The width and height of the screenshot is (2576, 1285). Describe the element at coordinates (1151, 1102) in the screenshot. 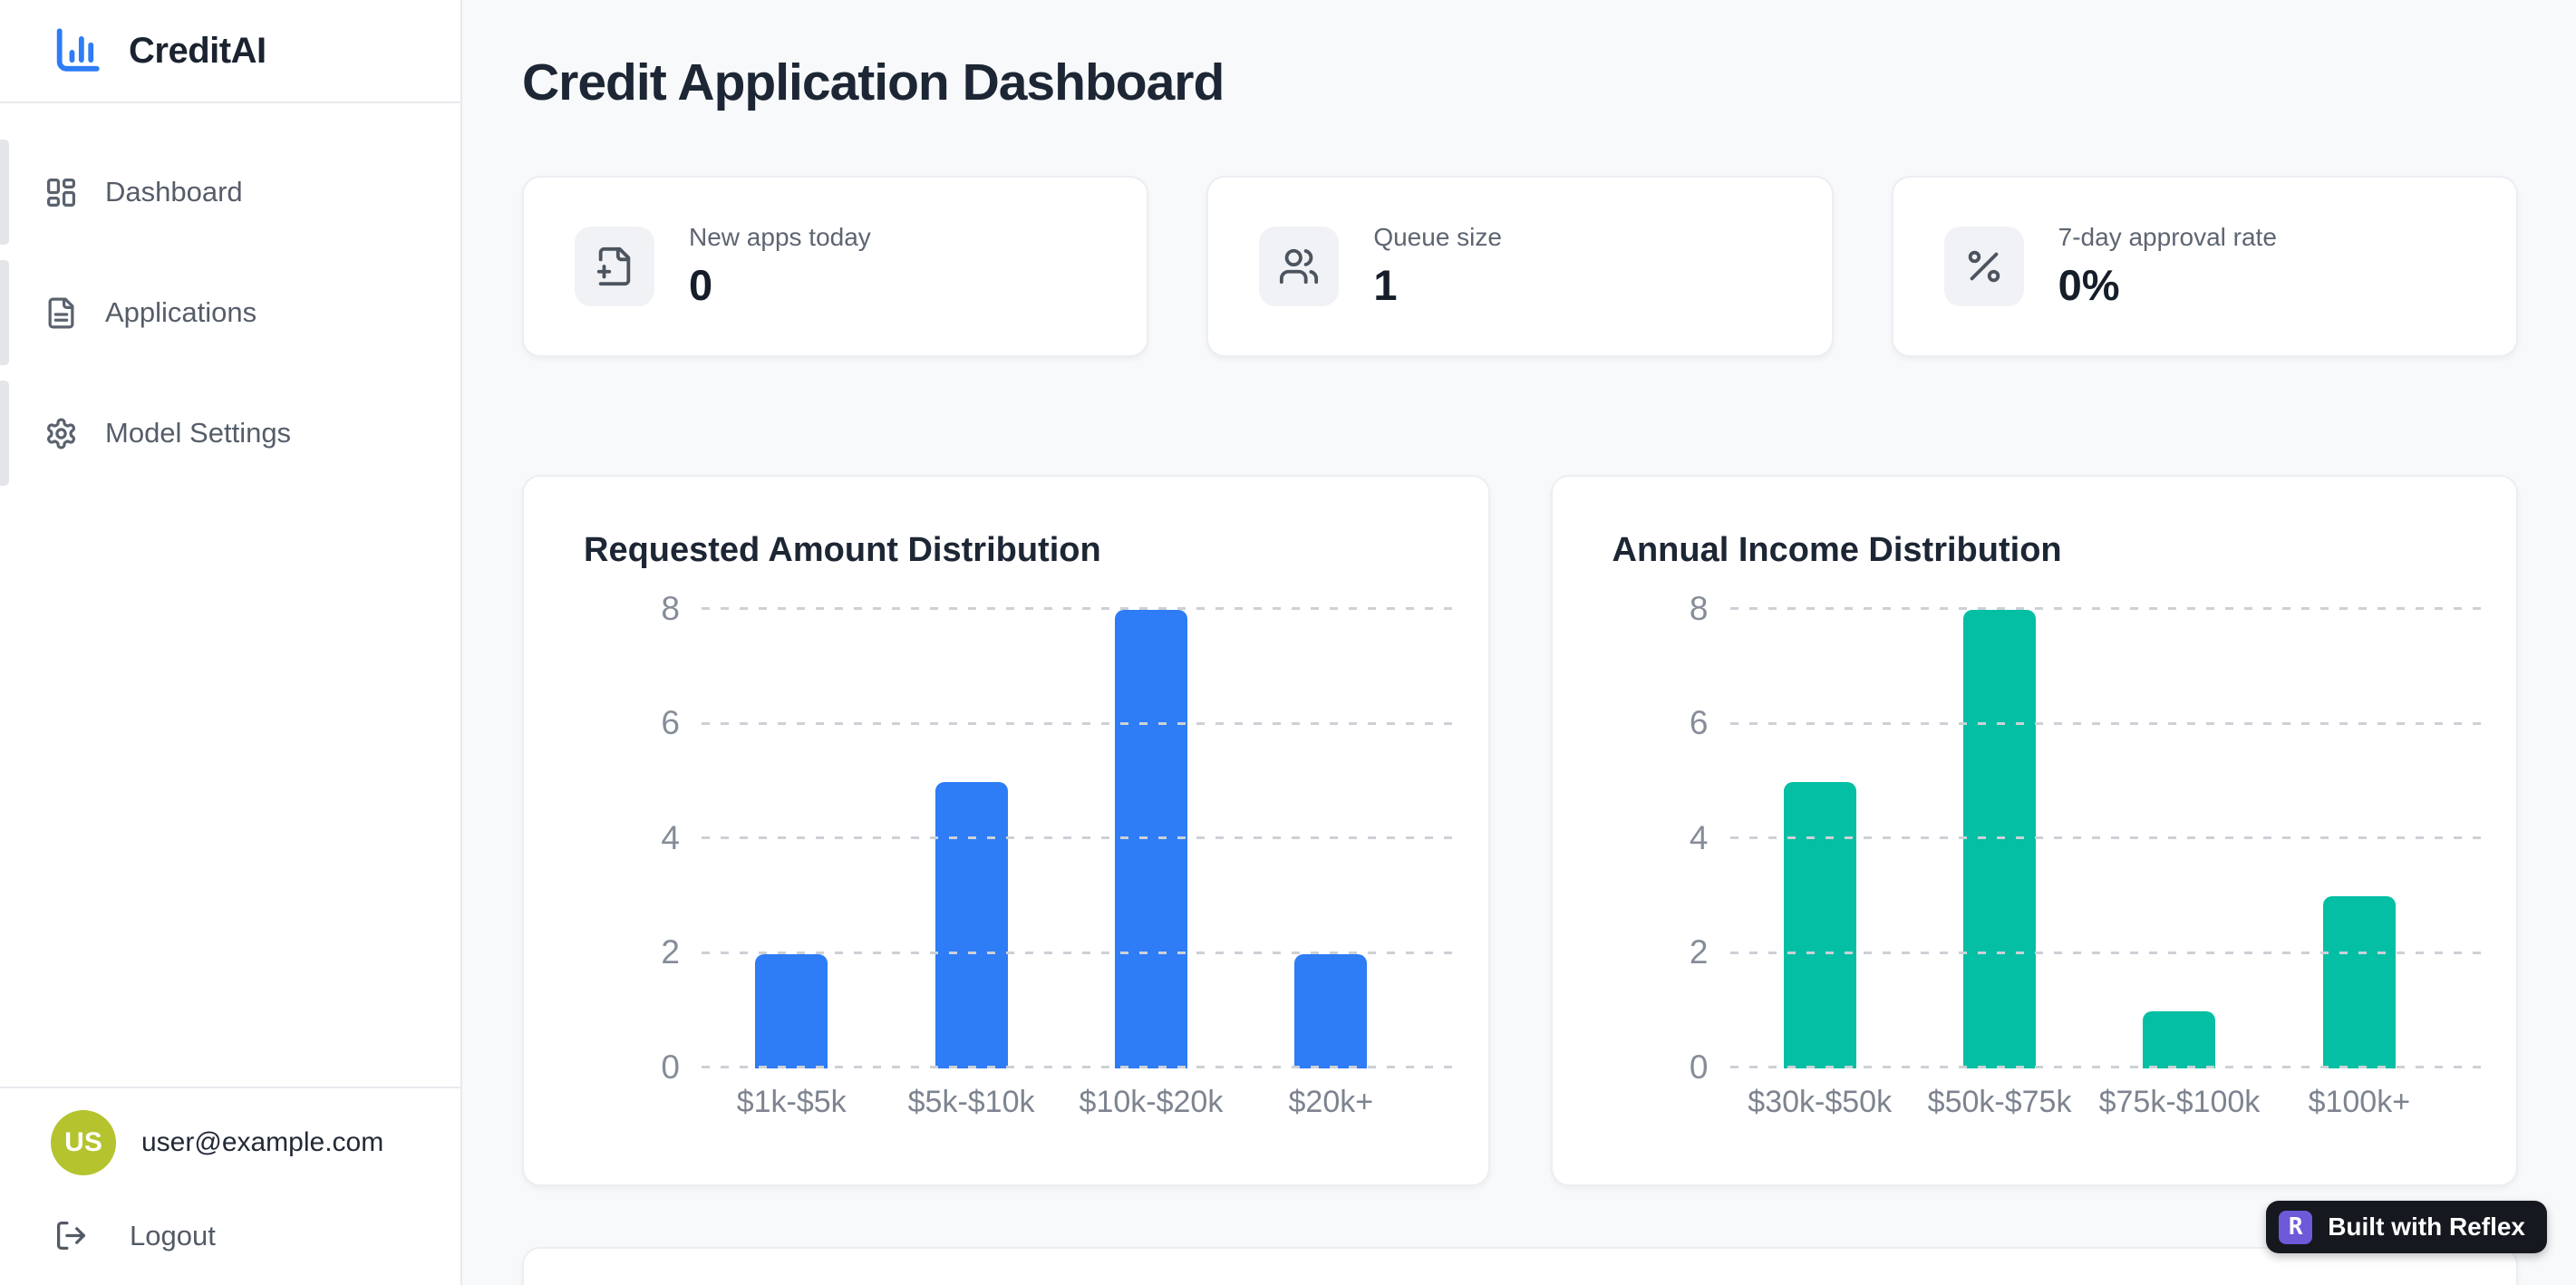

I see `x-axis-label: $10k-$20k` at that location.